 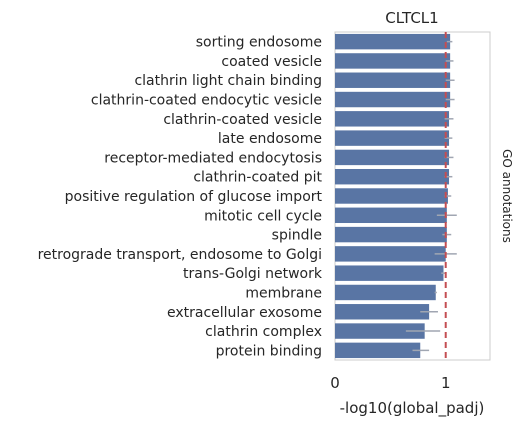 I want to click on category-label: sorting endosome, so click(x=259, y=43).